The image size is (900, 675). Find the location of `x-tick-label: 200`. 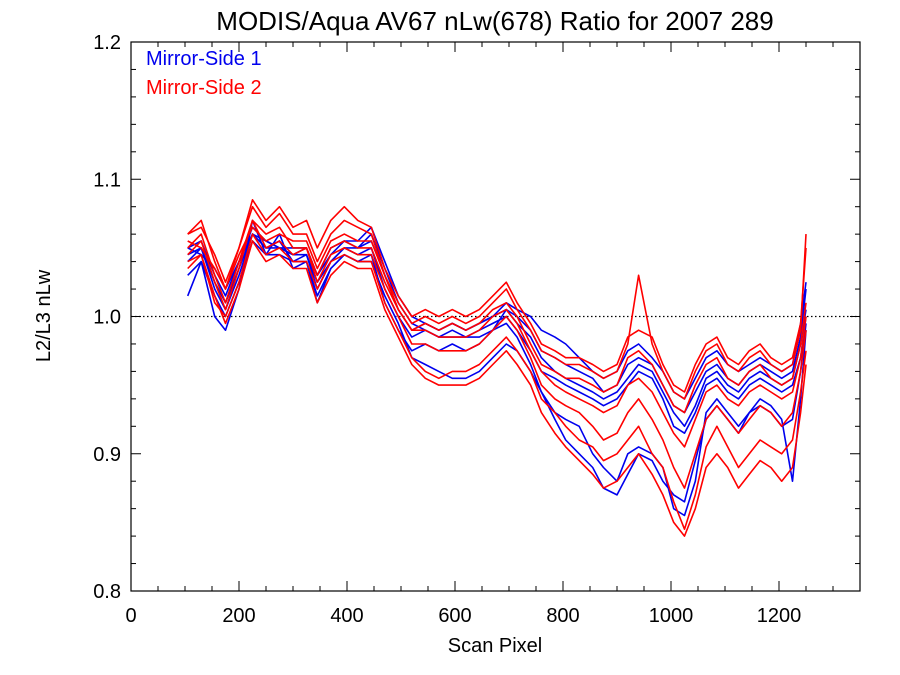

x-tick-label: 200 is located at coordinates (238, 616).